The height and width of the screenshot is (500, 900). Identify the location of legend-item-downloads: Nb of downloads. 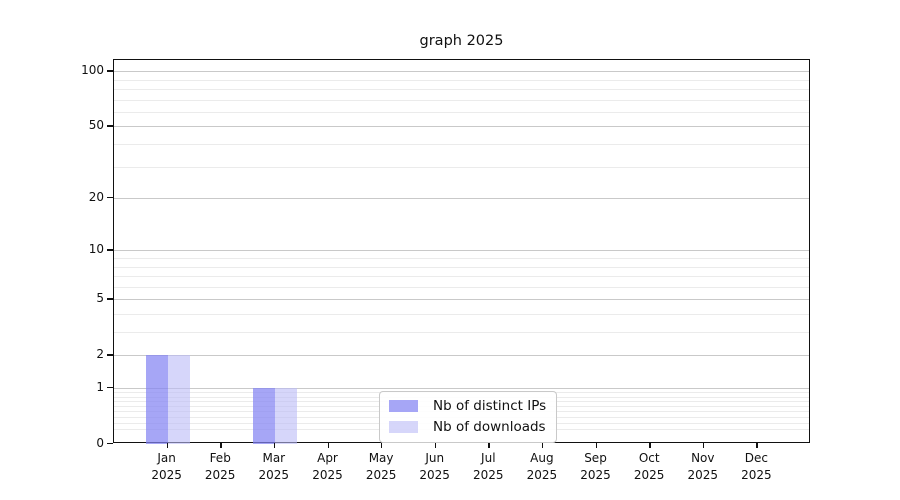
(467, 427).